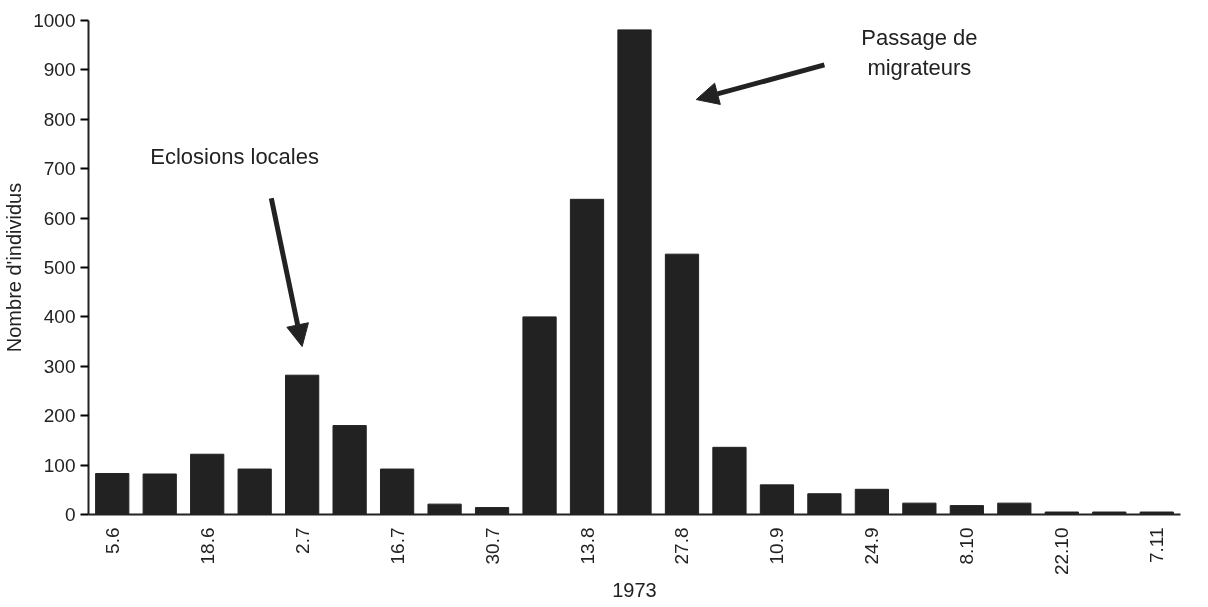  I want to click on x-tick-label: 22.10, so click(1062, 551).